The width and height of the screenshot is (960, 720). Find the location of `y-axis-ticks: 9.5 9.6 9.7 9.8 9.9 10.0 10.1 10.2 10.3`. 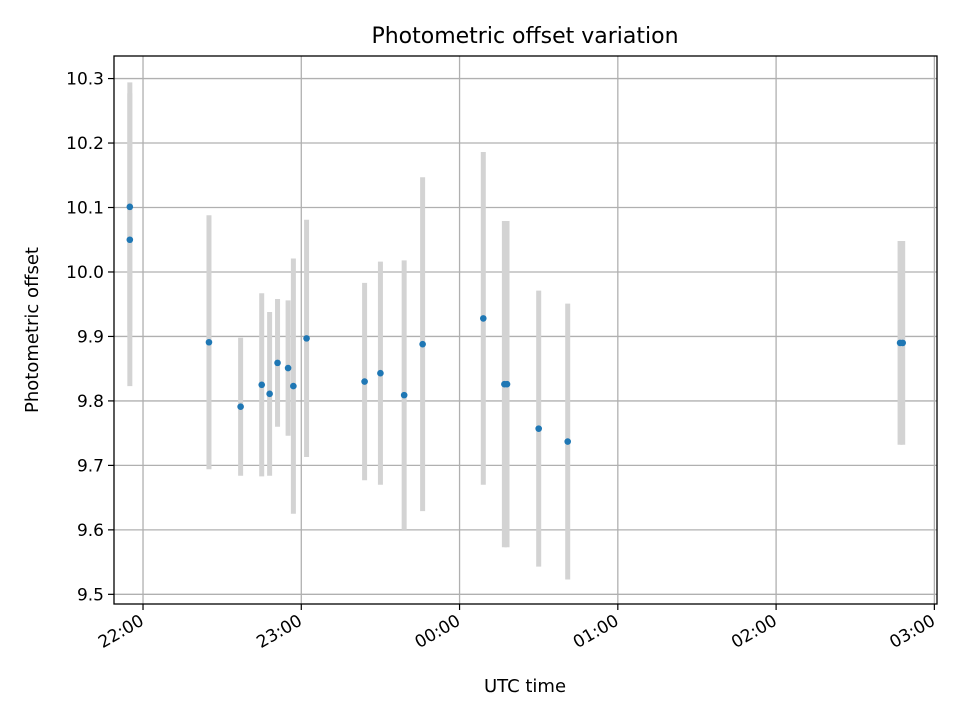

y-axis-ticks: 9.5 9.6 9.7 9.8 9.9 10.0 10.1 10.2 10.3 is located at coordinates (90, 337).